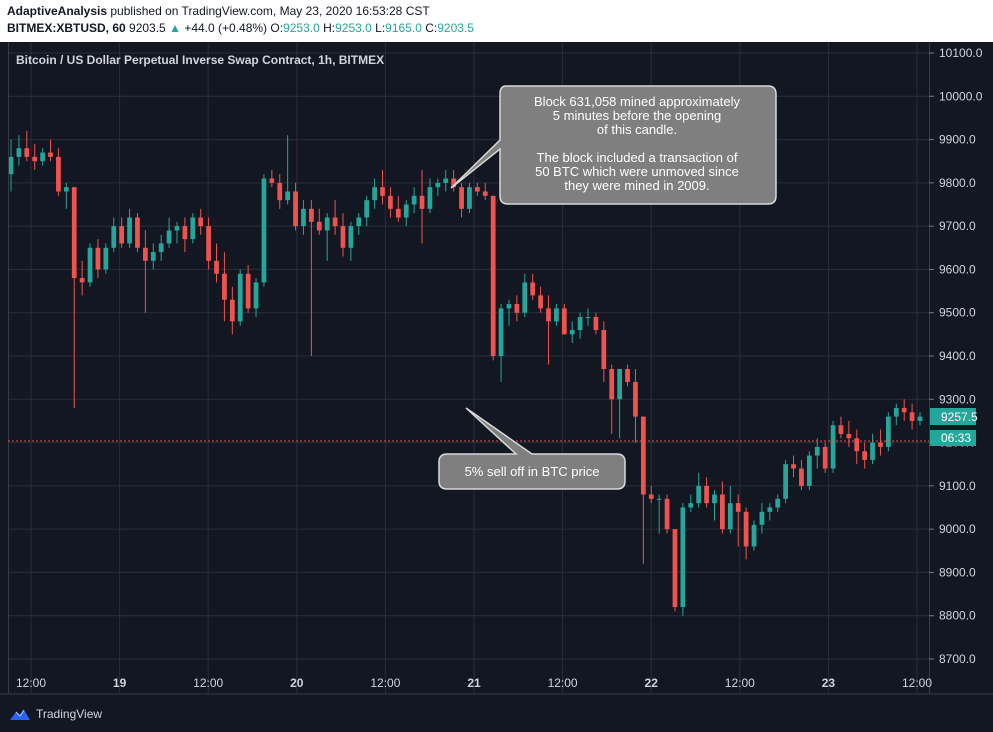  What do you see at coordinates (120, 683) in the screenshot?
I see `x-tick-label: 19` at bounding box center [120, 683].